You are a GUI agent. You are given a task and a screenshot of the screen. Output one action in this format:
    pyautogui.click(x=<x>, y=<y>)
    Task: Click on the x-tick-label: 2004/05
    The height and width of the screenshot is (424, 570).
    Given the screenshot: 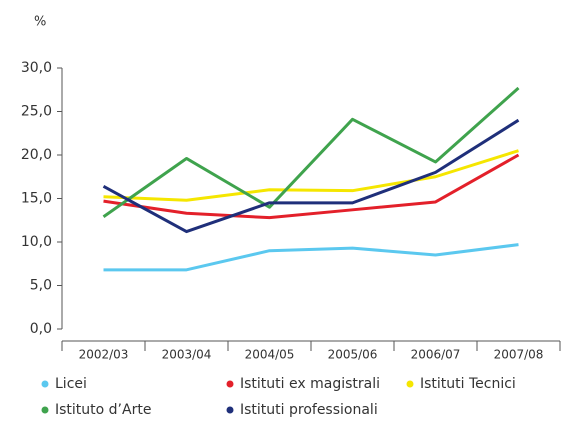 What is the action you would take?
    pyautogui.click(x=270, y=355)
    